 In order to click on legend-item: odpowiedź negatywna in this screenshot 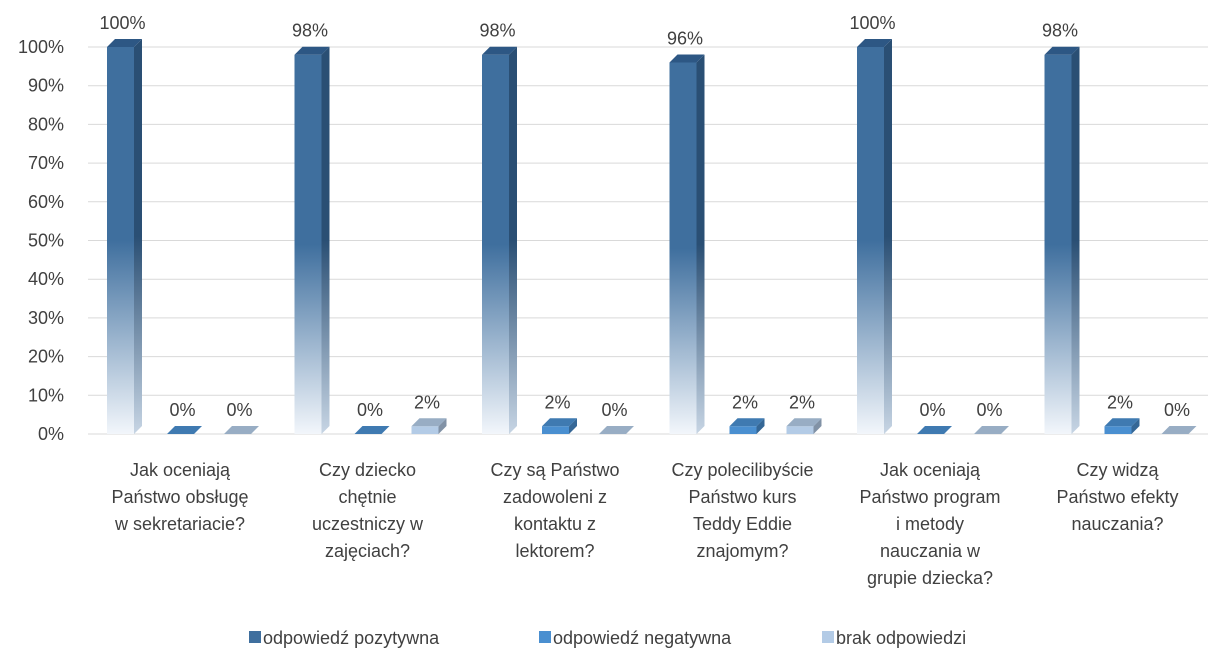, I will do `click(635, 638)`.